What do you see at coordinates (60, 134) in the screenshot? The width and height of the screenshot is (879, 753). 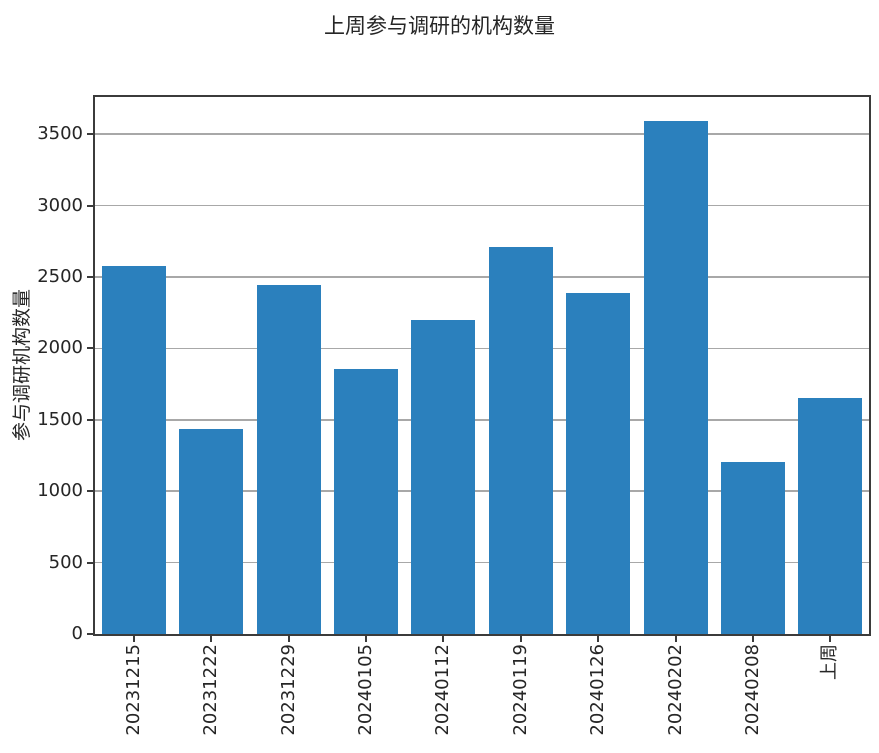 I see `y-tick-label: 3500` at bounding box center [60, 134].